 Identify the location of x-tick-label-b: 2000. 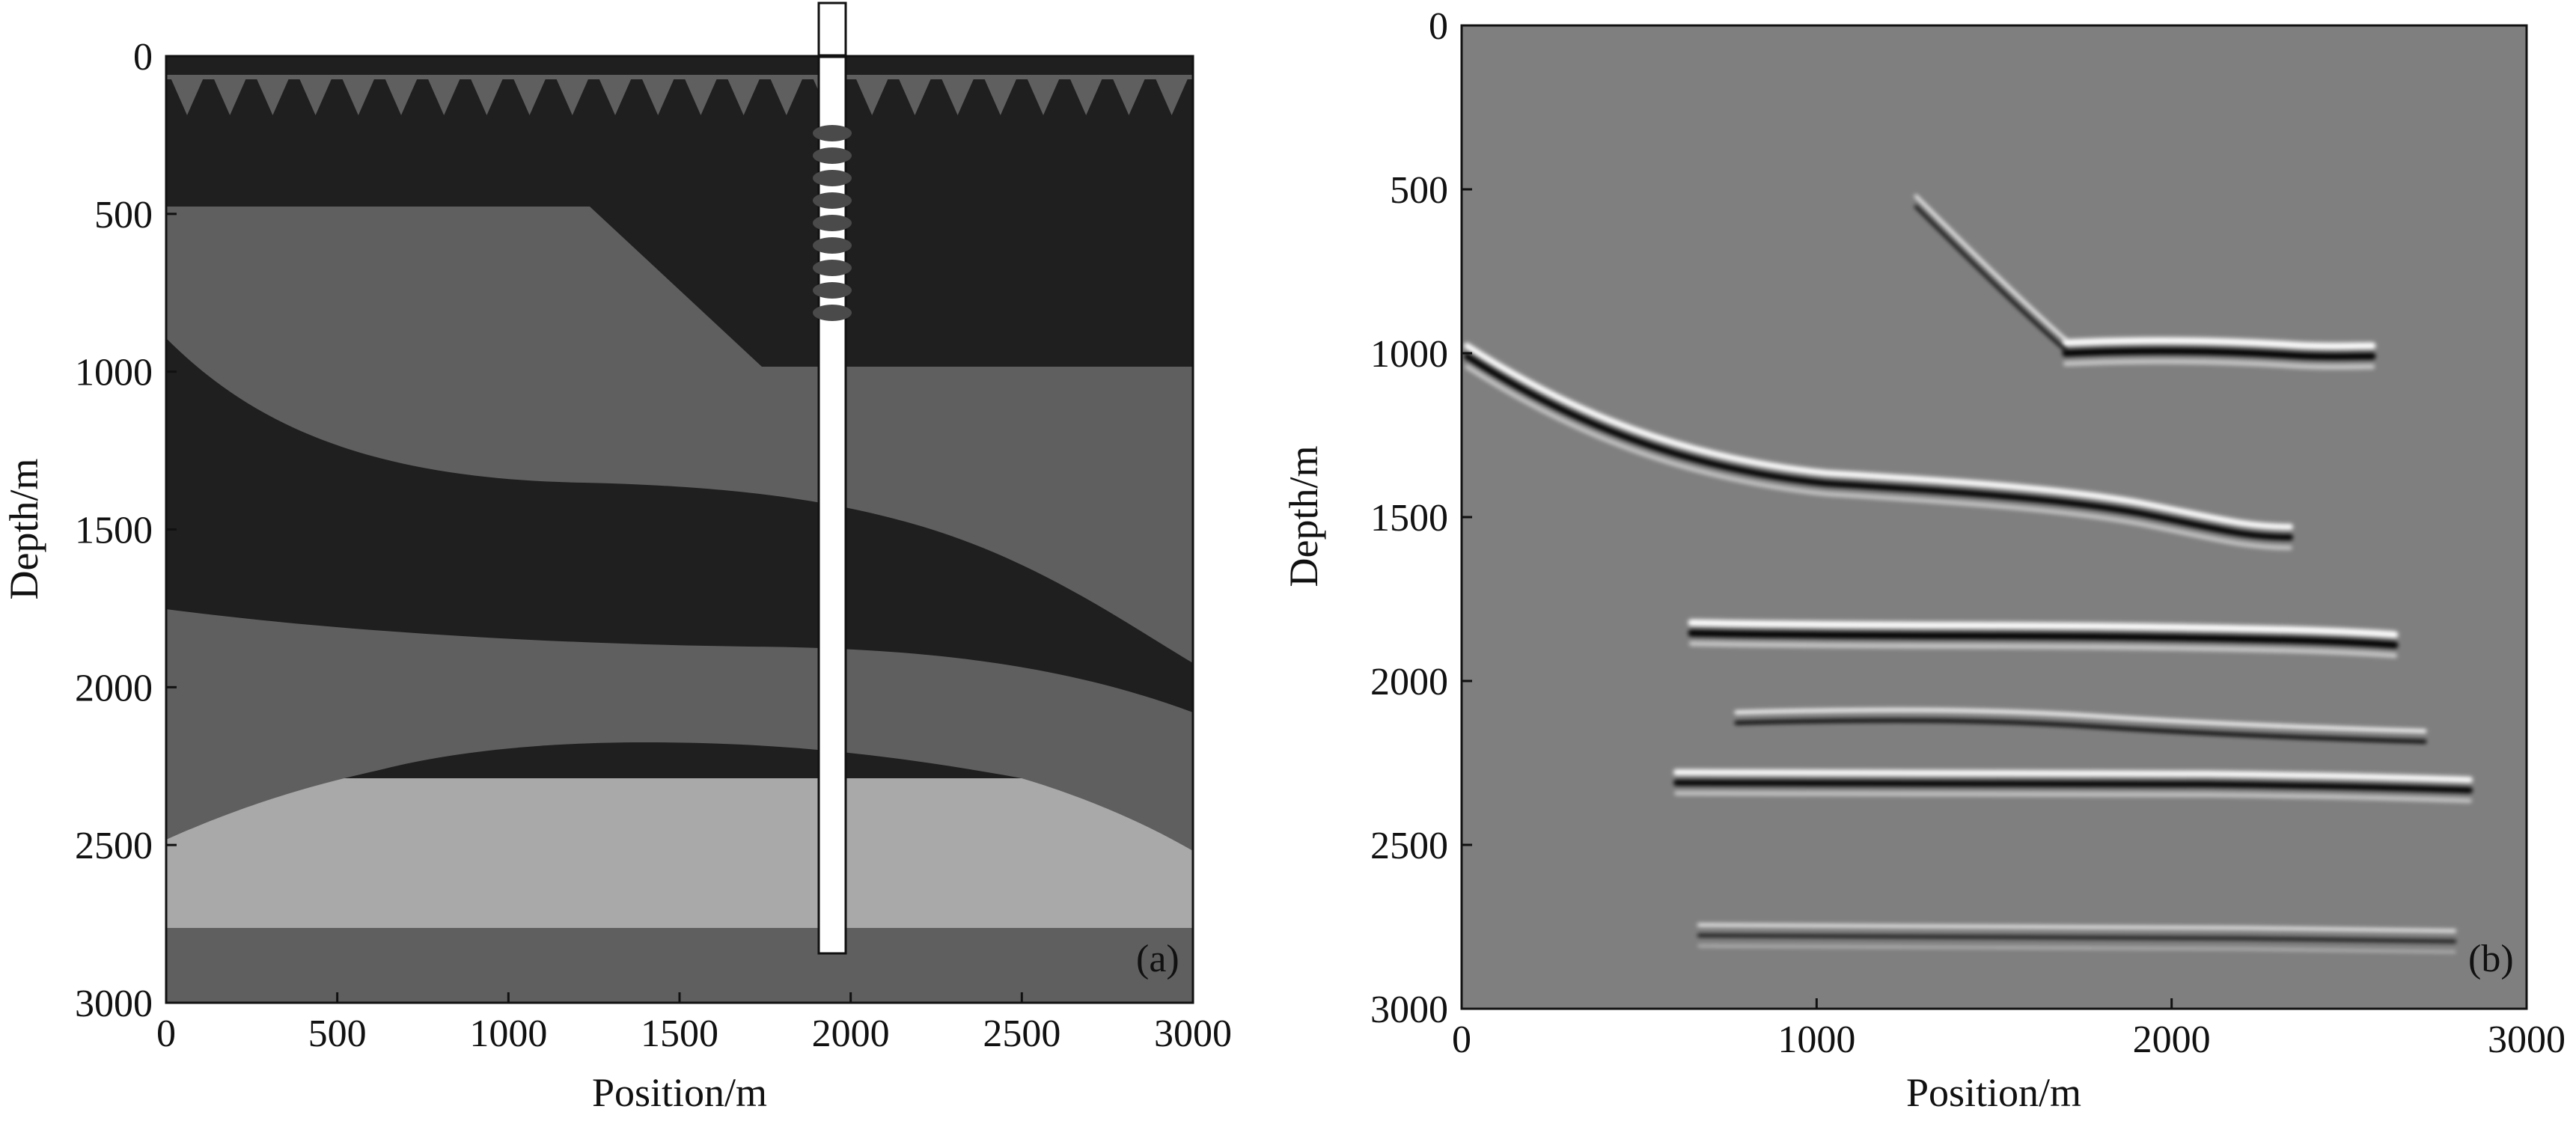
(2172, 1039).